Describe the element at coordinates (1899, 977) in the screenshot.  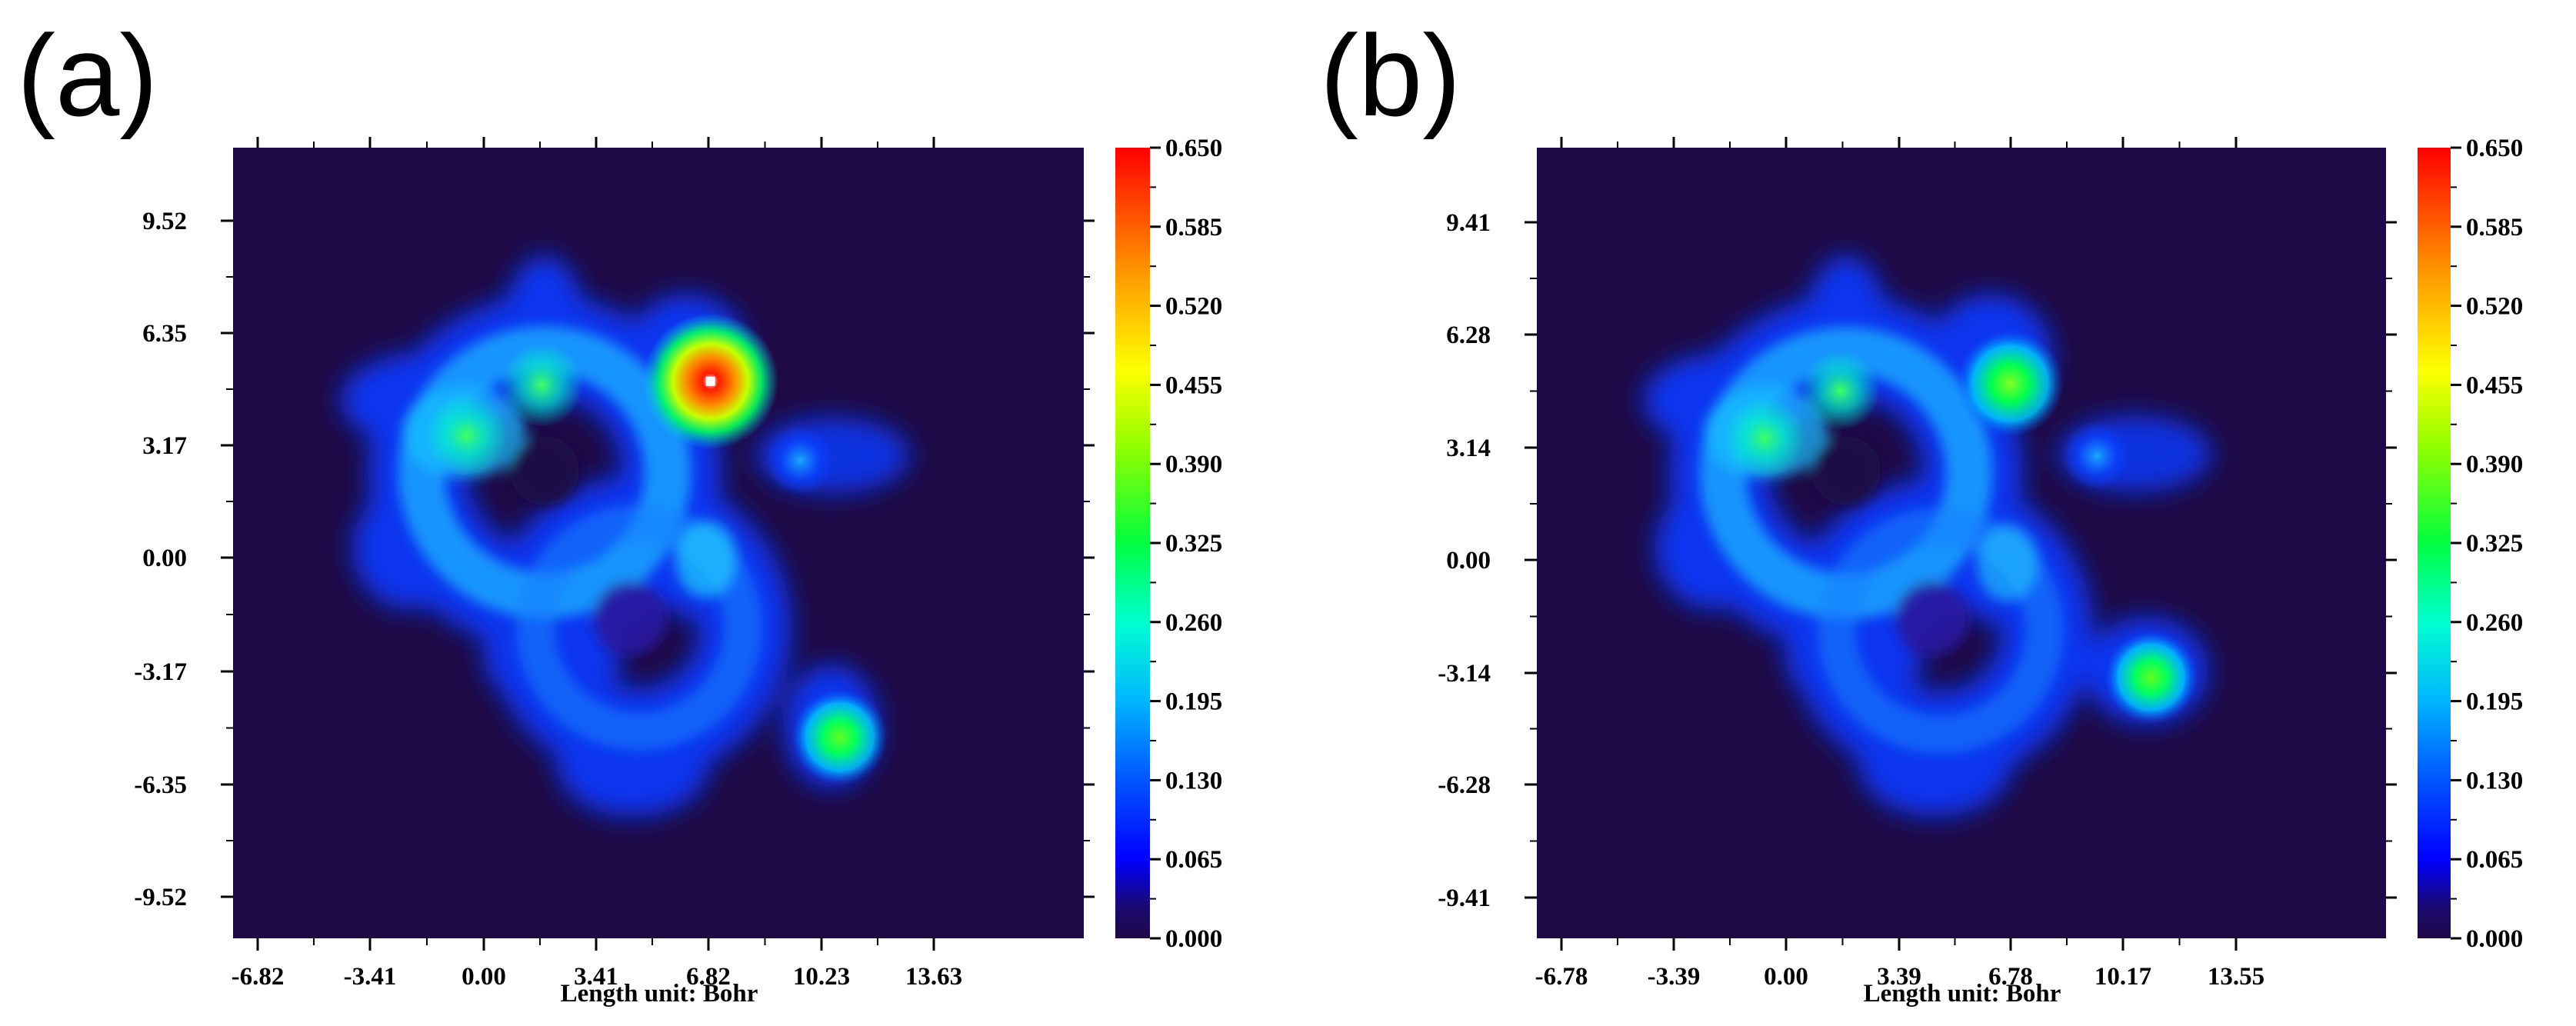
I see `x-tick-label: 3.39` at that location.